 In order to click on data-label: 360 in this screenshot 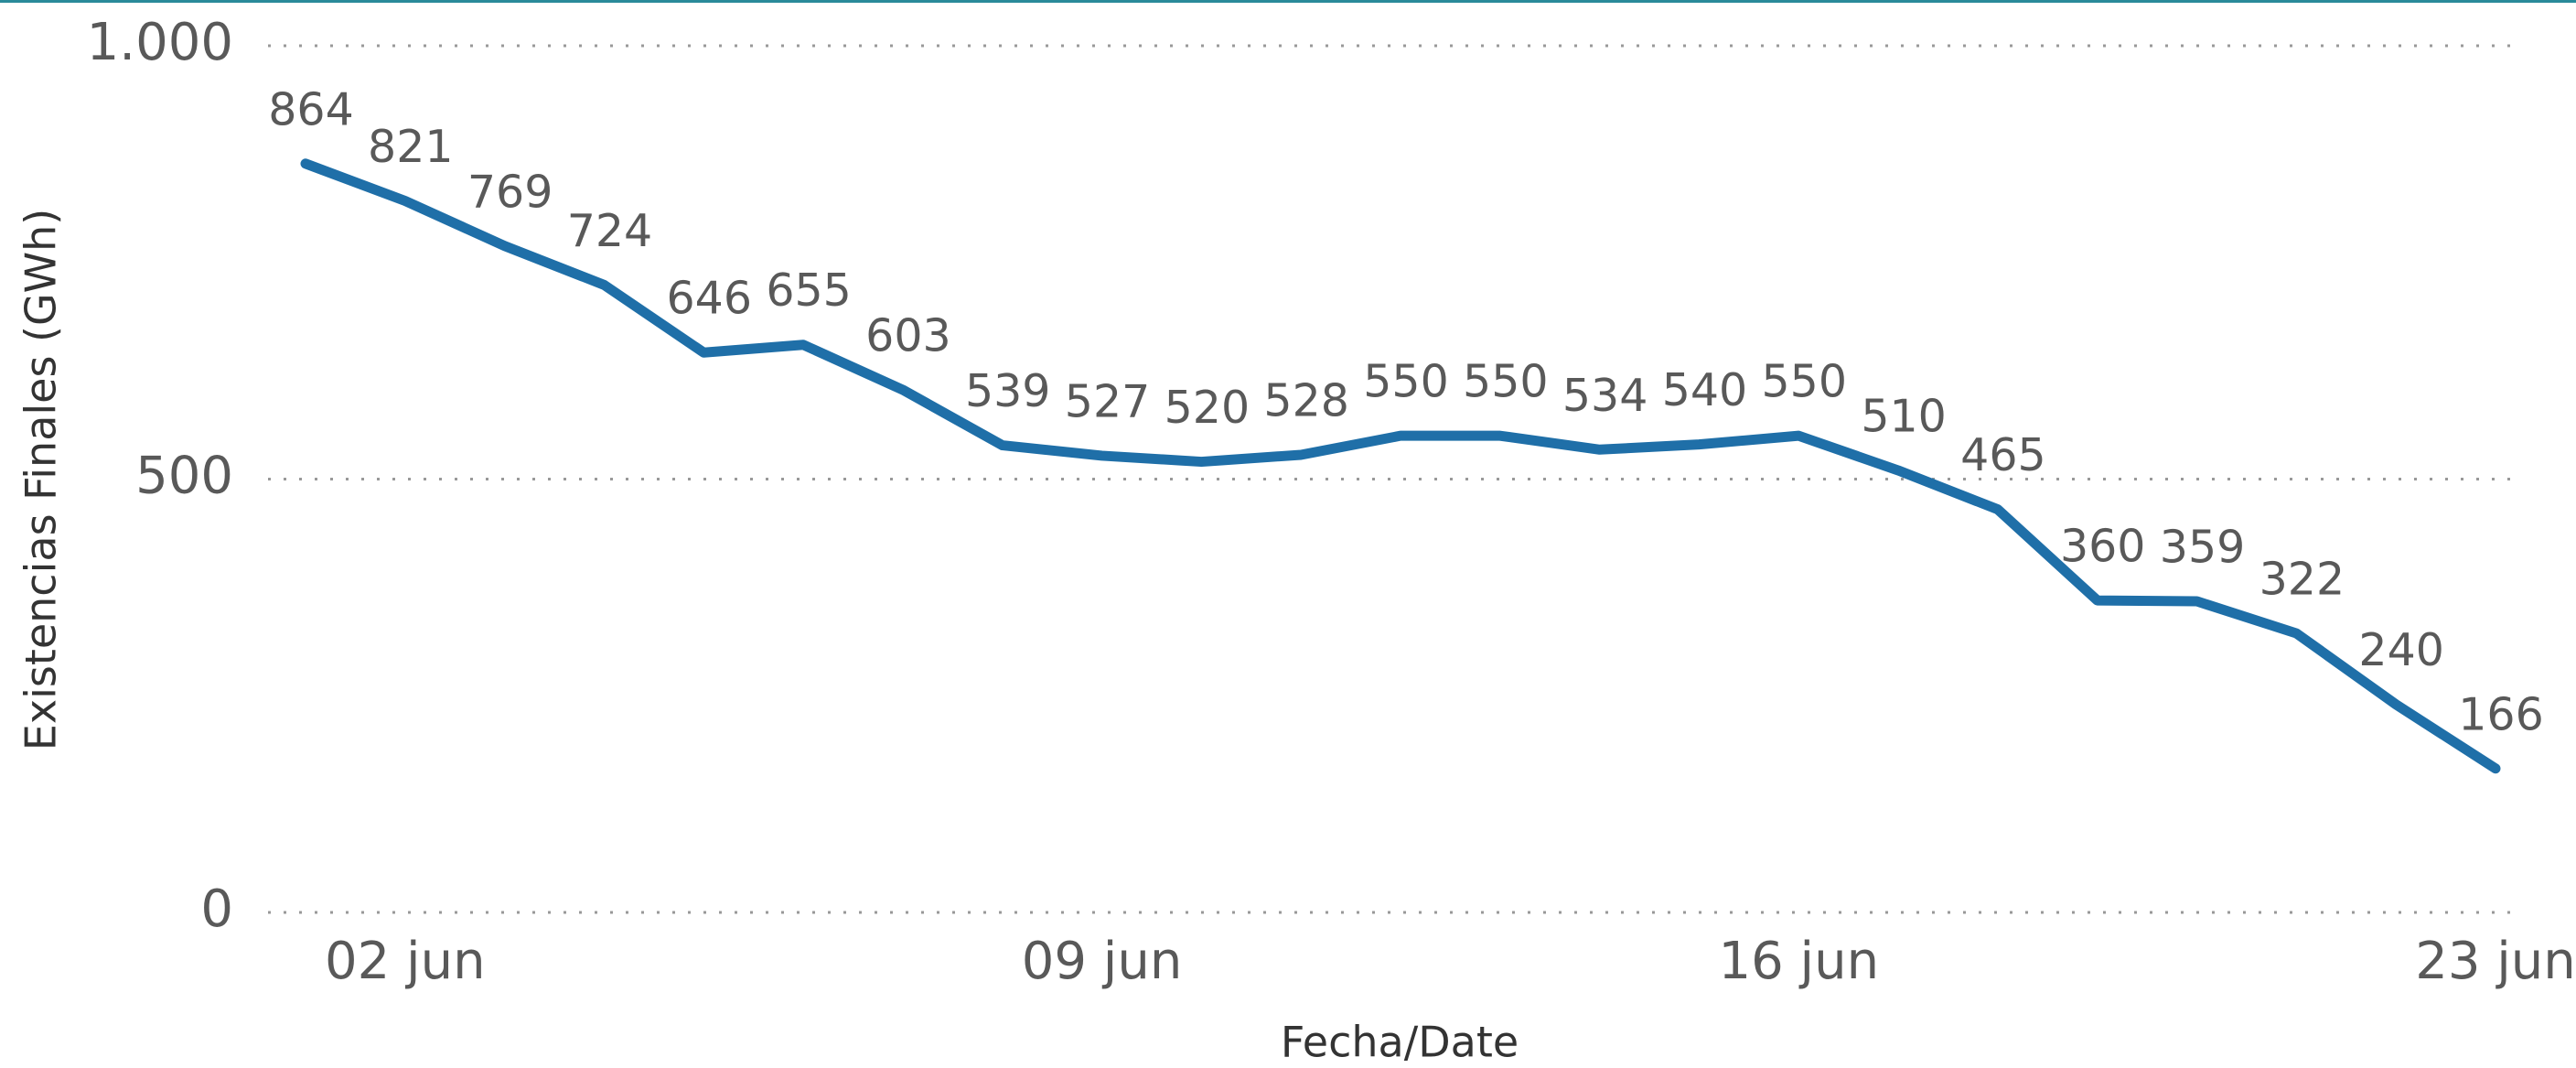, I will do `click(2103, 547)`.